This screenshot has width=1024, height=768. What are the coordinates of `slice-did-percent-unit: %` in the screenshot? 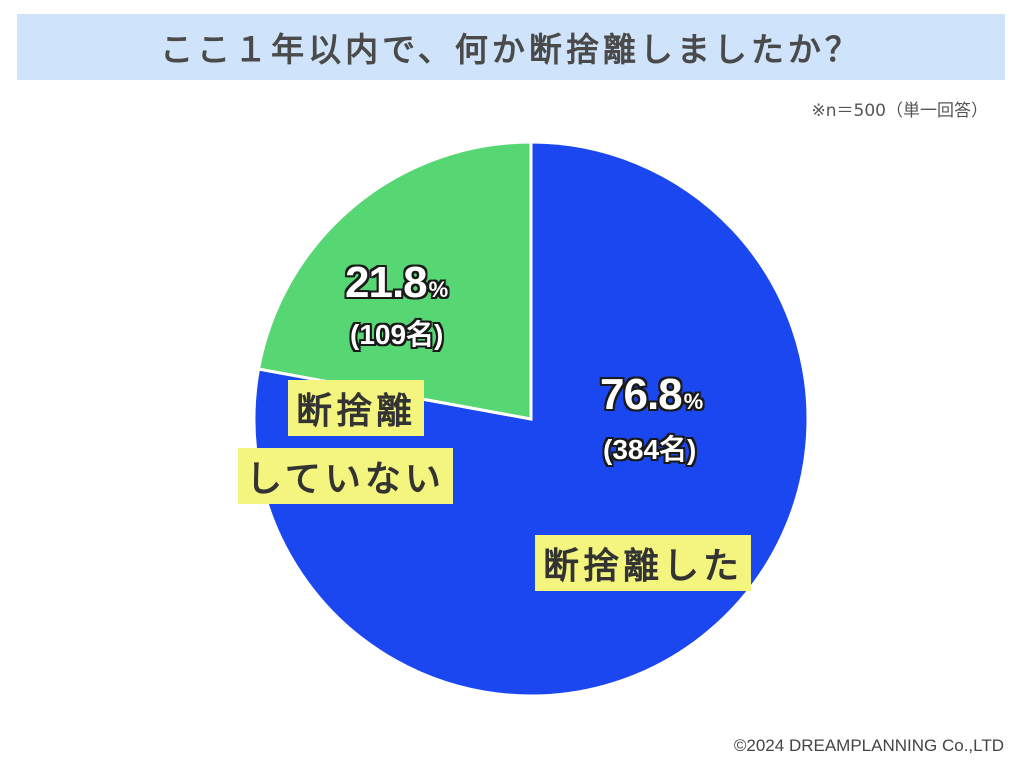 It's located at (693, 401).